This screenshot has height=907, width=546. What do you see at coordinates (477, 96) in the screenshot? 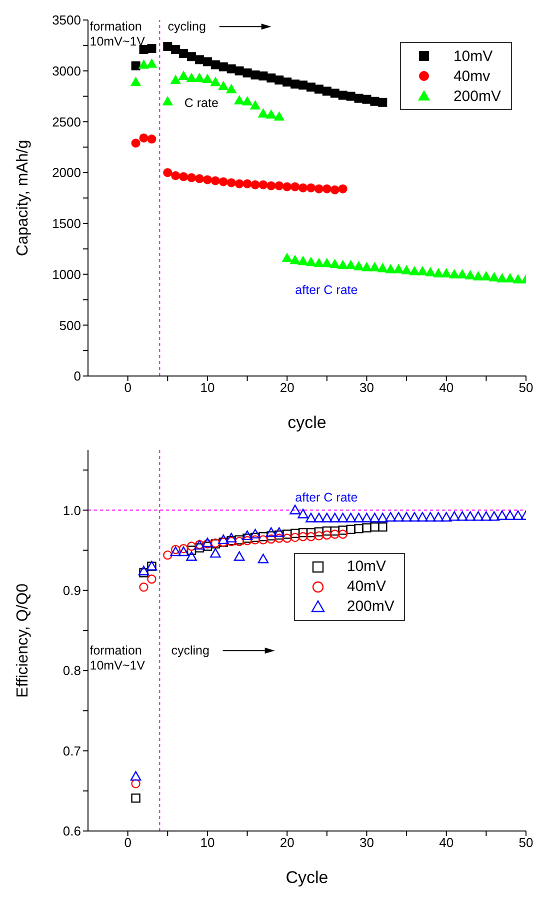
I see `legend-label: 200mV` at bounding box center [477, 96].